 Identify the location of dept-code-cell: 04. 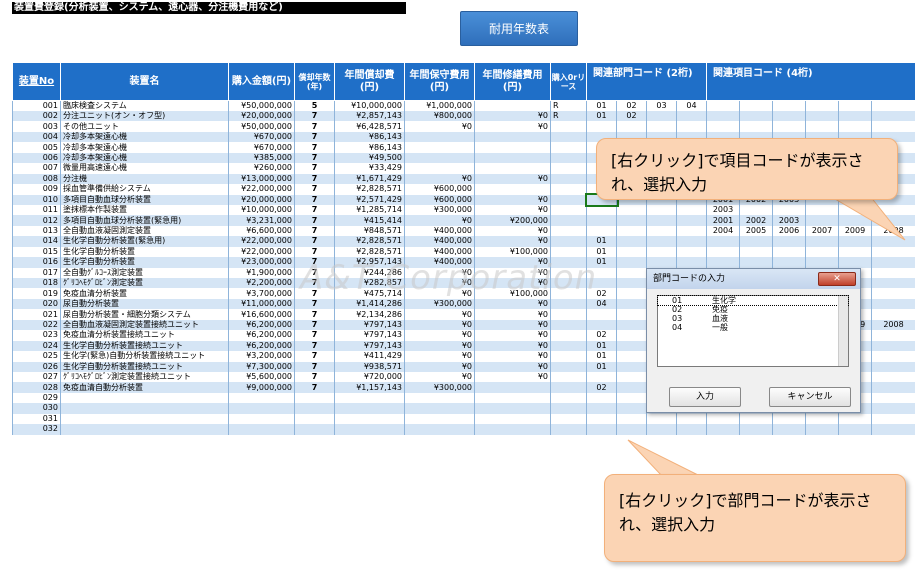
(691, 105).